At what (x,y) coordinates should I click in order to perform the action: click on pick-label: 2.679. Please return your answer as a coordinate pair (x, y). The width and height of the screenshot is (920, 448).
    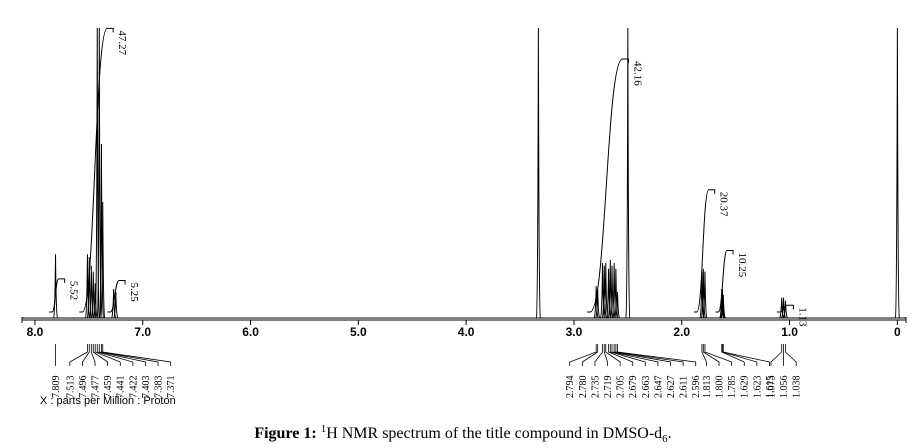
    Looking at the image, I should click on (633, 387).